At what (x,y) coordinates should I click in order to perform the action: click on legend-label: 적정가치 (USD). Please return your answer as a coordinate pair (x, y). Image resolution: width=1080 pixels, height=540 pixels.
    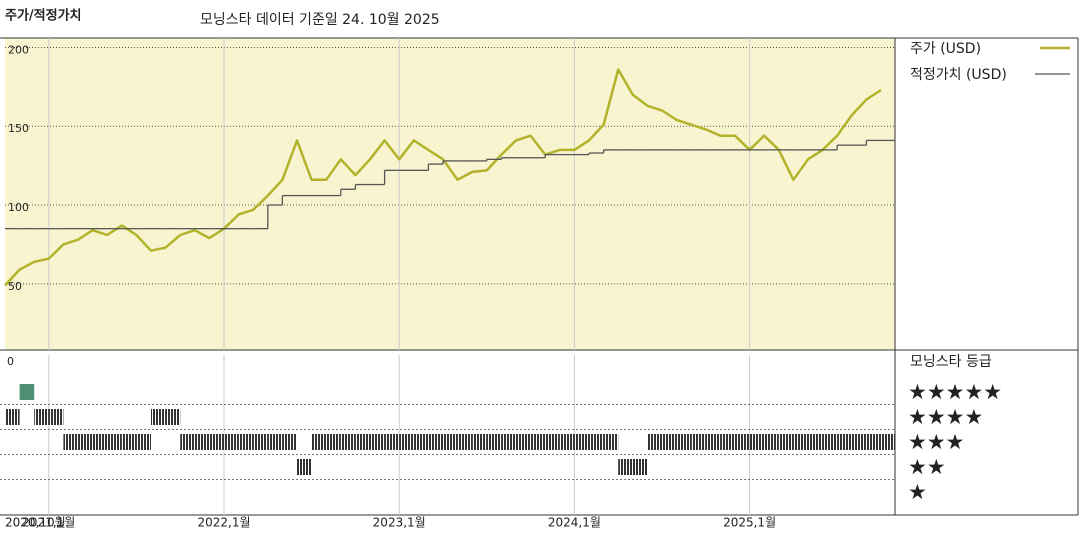
    Looking at the image, I should click on (958, 75).